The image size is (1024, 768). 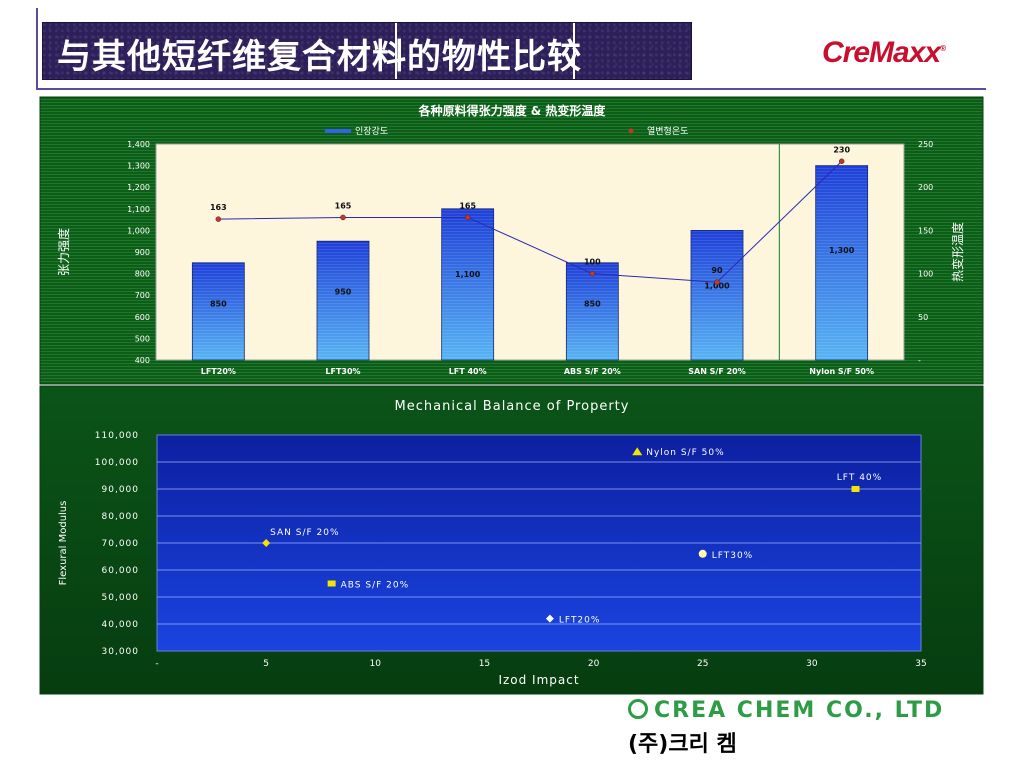 What do you see at coordinates (923, 317) in the screenshot?
I see `y2-tick-label: 50` at bounding box center [923, 317].